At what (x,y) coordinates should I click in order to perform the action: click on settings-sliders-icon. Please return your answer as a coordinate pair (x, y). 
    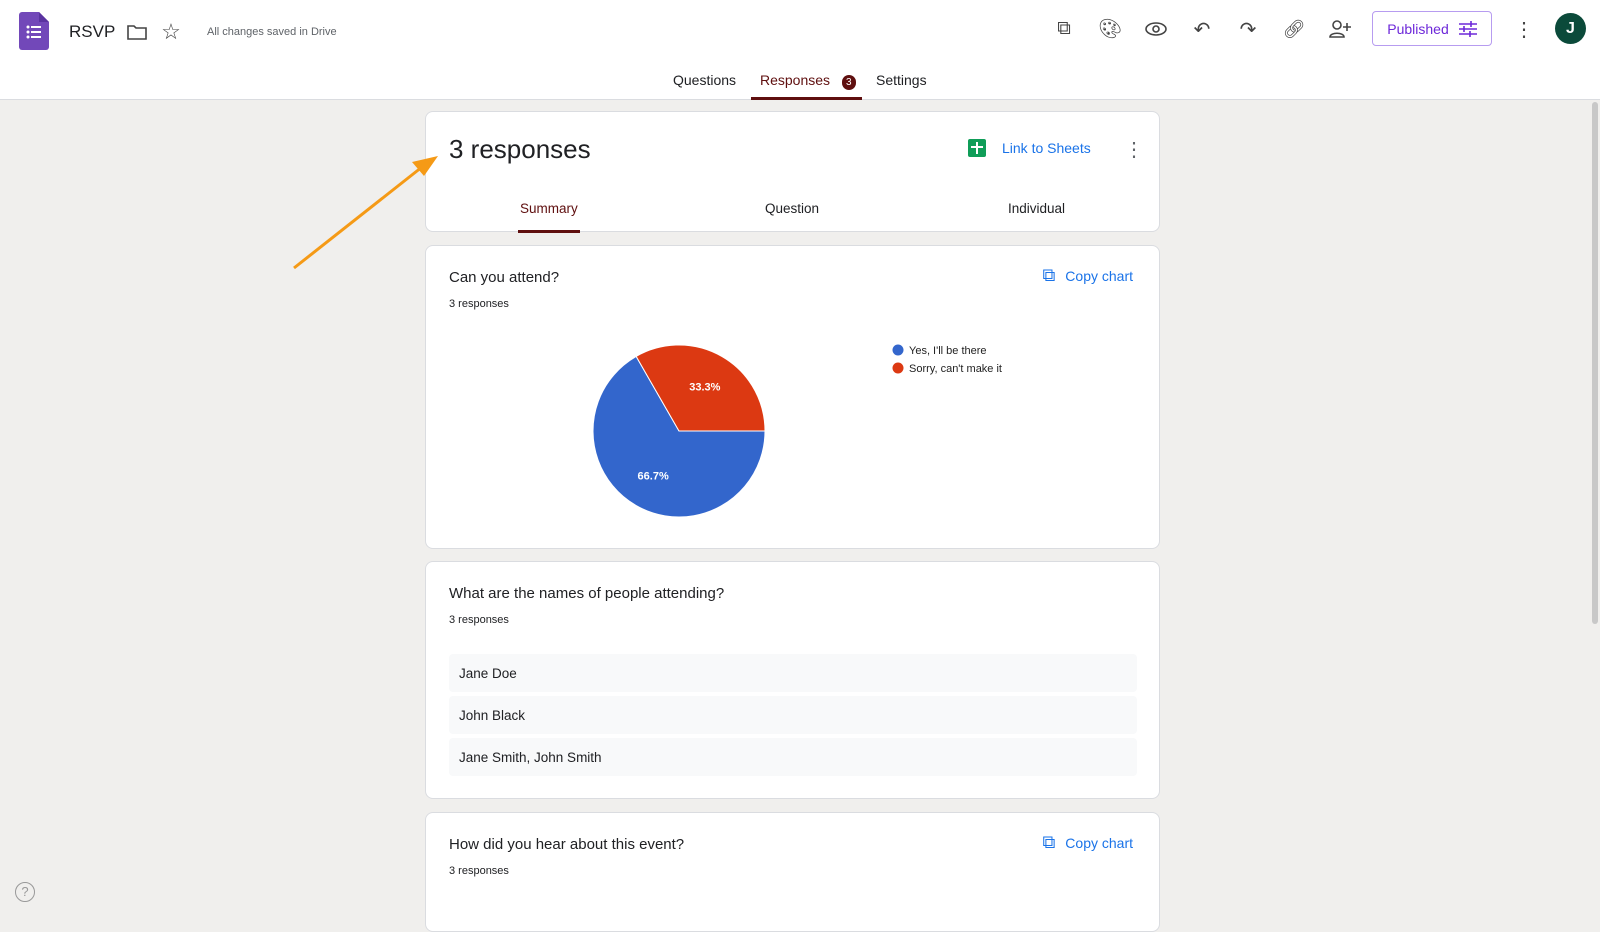
    Looking at the image, I should click on (1467, 28).